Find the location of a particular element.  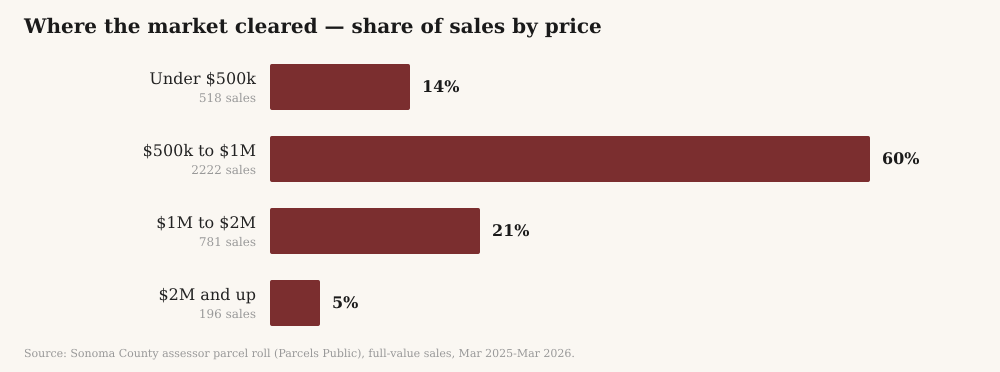

y-tick-label: $500k to $1M is located at coordinates (199, 150).